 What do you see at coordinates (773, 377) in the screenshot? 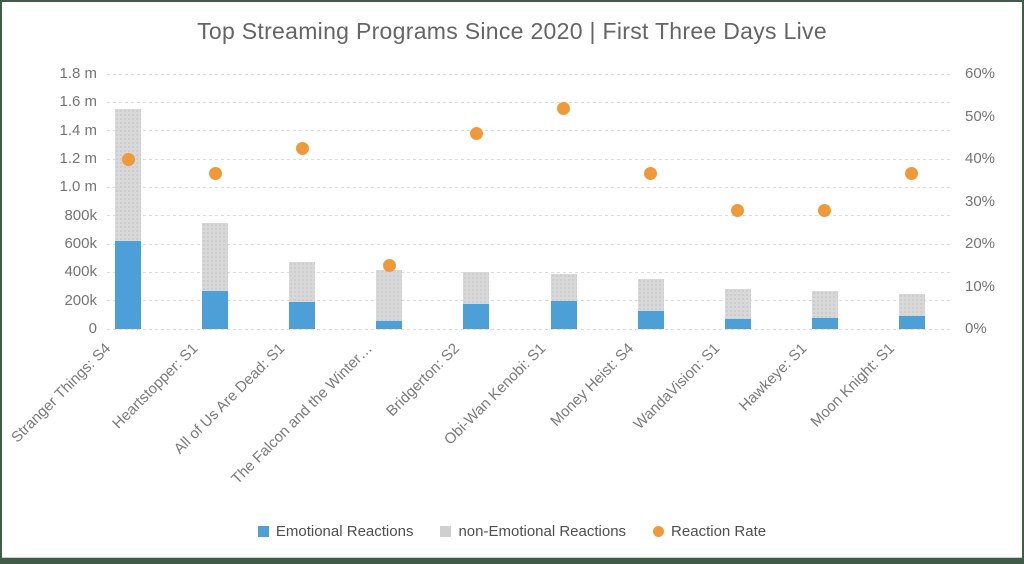
I see `x-axis-category-label: Hawkeye: S1` at bounding box center [773, 377].